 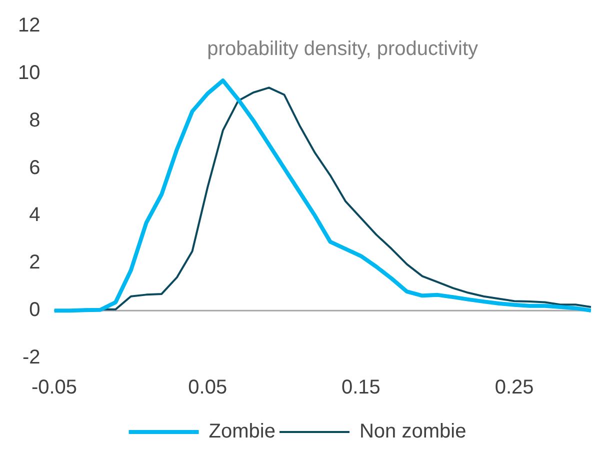 I want to click on legend-label: Non zombie, so click(x=412, y=431).